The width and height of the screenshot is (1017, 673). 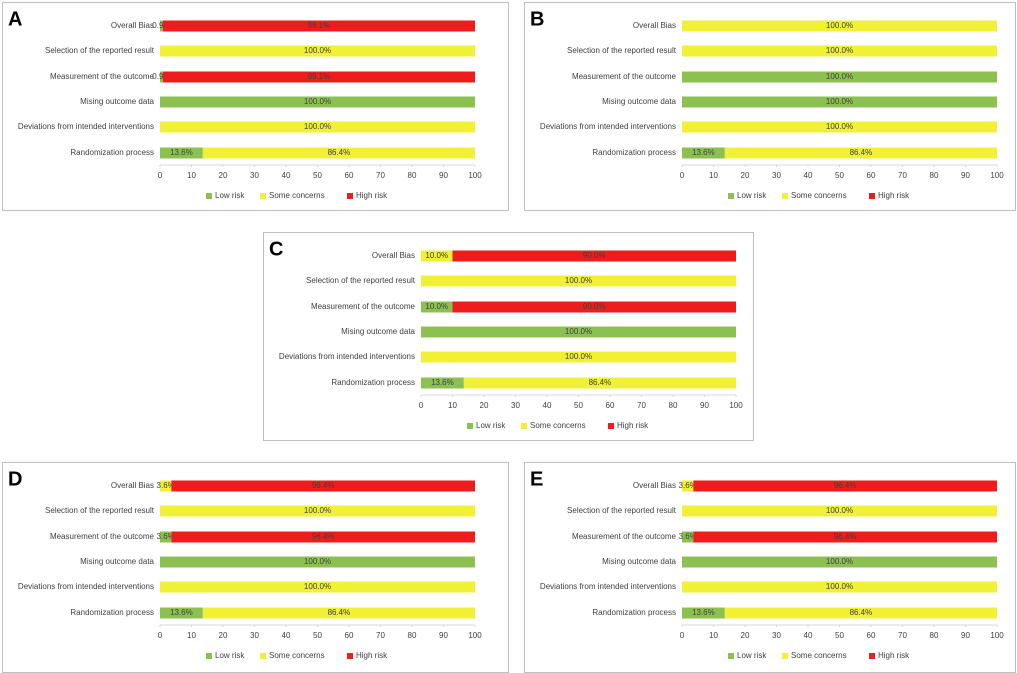 I want to click on panel-label: B, so click(x=537, y=19).